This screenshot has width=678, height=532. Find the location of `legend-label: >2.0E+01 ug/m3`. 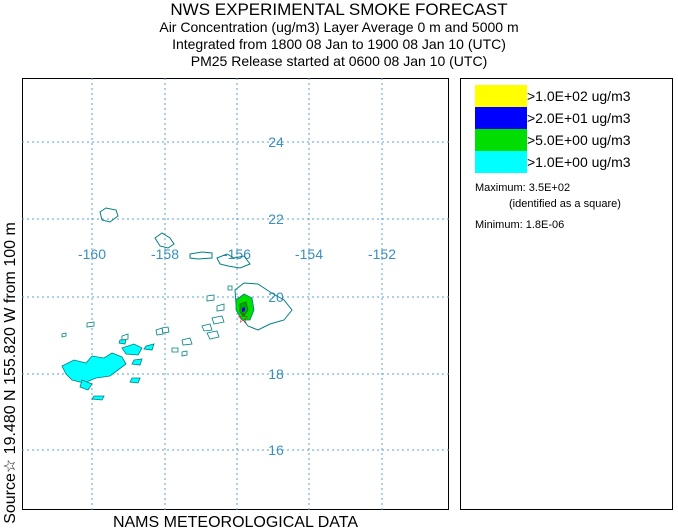

legend-label: >2.0E+01 ug/m3 is located at coordinates (579, 118).